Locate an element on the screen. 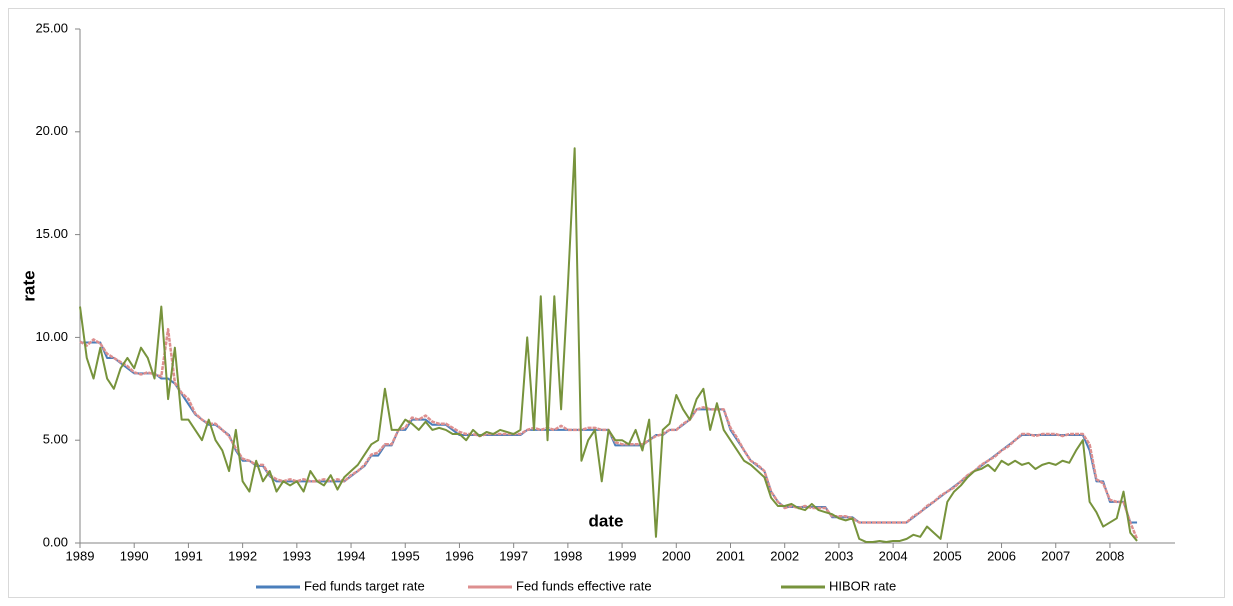  x-tick-label: 2003 is located at coordinates (838, 555).